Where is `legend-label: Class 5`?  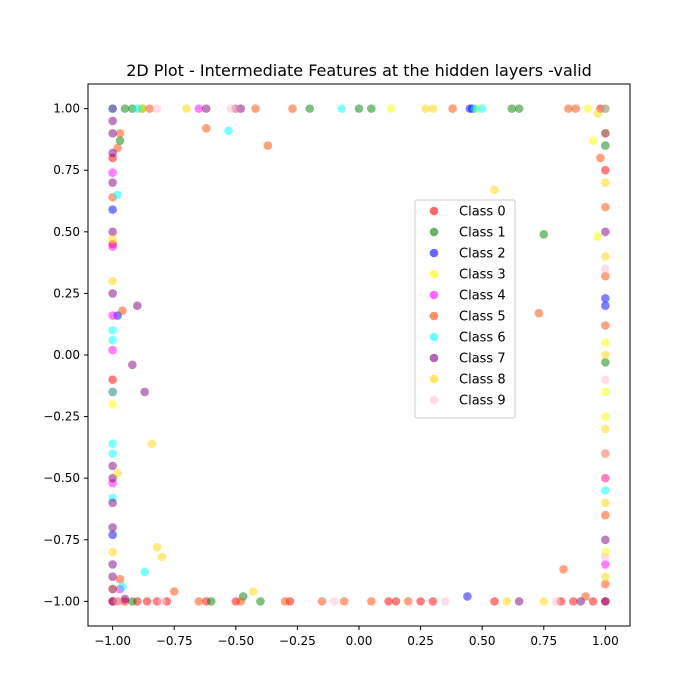 legend-label: Class 5 is located at coordinates (482, 317).